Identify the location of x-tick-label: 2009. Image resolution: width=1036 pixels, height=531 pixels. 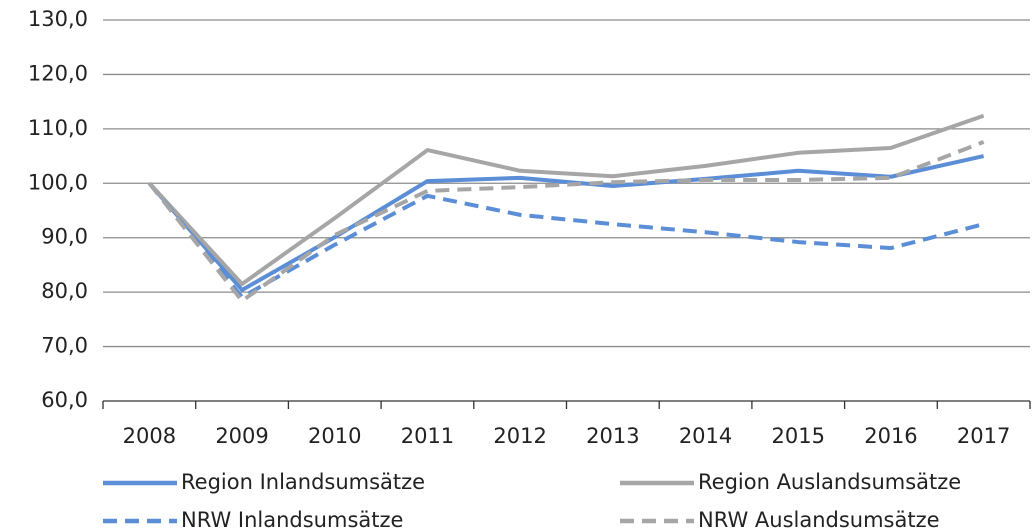
(241, 436).